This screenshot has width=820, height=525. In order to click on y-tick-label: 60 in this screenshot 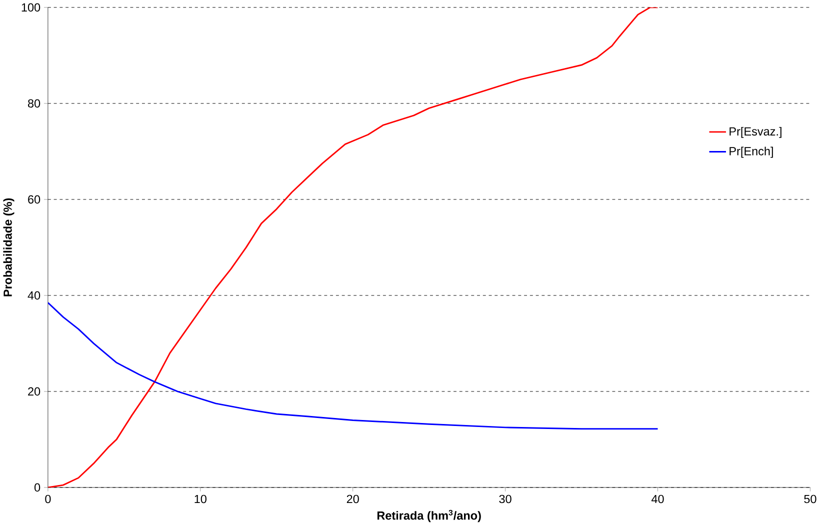, I will do `click(34, 199)`.